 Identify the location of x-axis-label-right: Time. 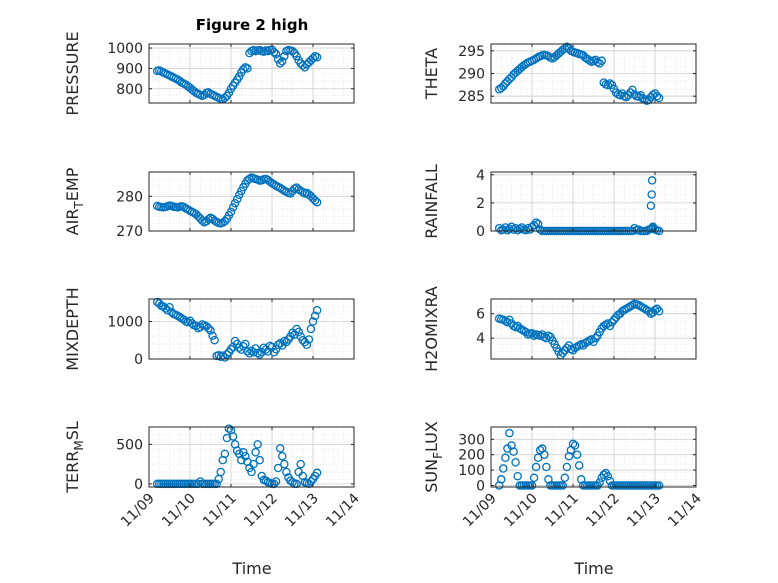
(593, 568).